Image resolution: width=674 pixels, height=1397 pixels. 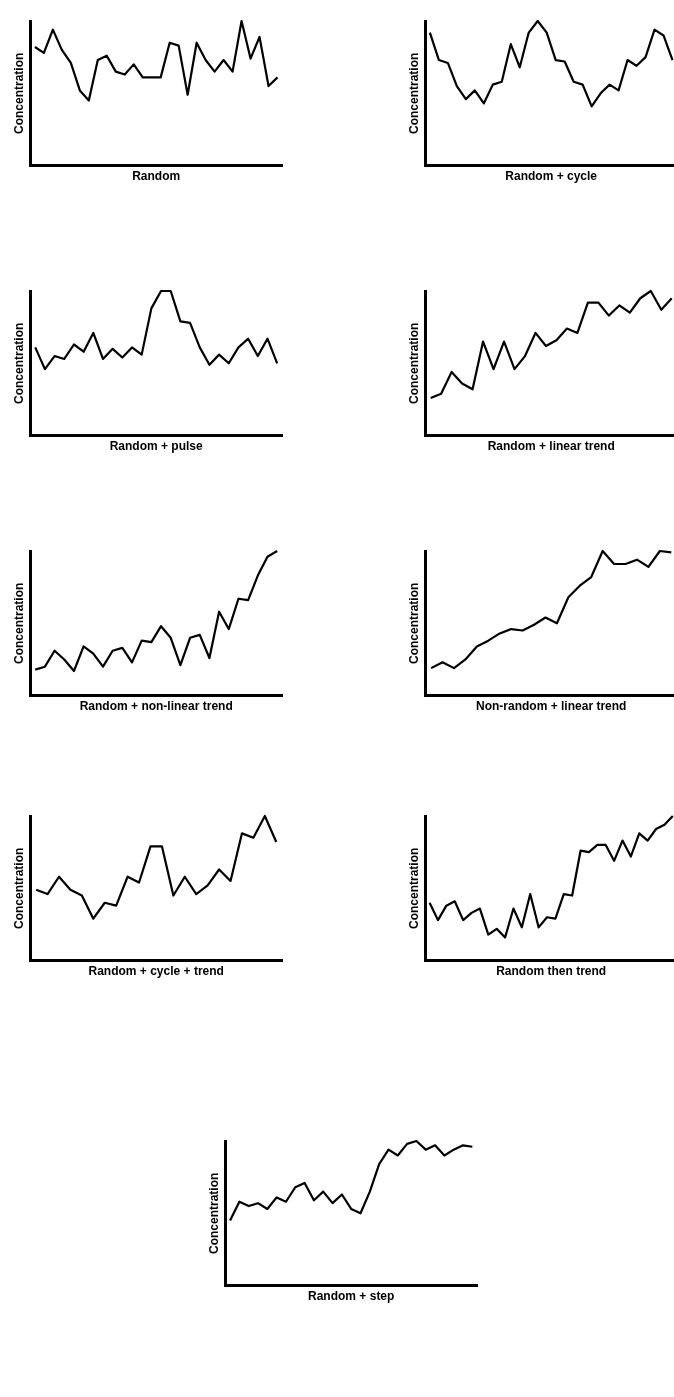 What do you see at coordinates (551, 706) in the screenshot?
I see `x-axis-title: Non-random + linear trend` at bounding box center [551, 706].